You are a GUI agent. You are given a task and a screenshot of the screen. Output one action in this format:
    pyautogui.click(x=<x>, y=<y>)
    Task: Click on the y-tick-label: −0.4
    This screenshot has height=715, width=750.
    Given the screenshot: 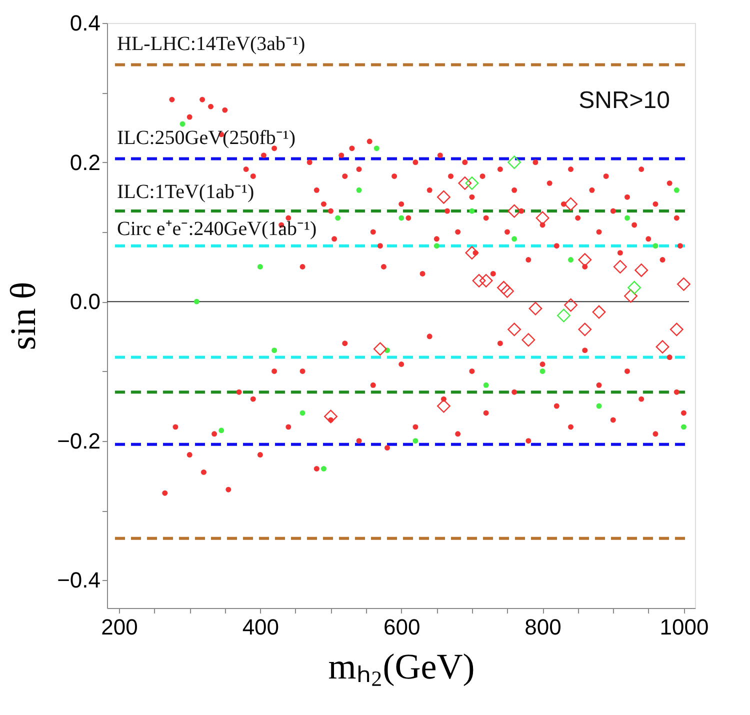 What is the action you would take?
    pyautogui.click(x=78, y=580)
    